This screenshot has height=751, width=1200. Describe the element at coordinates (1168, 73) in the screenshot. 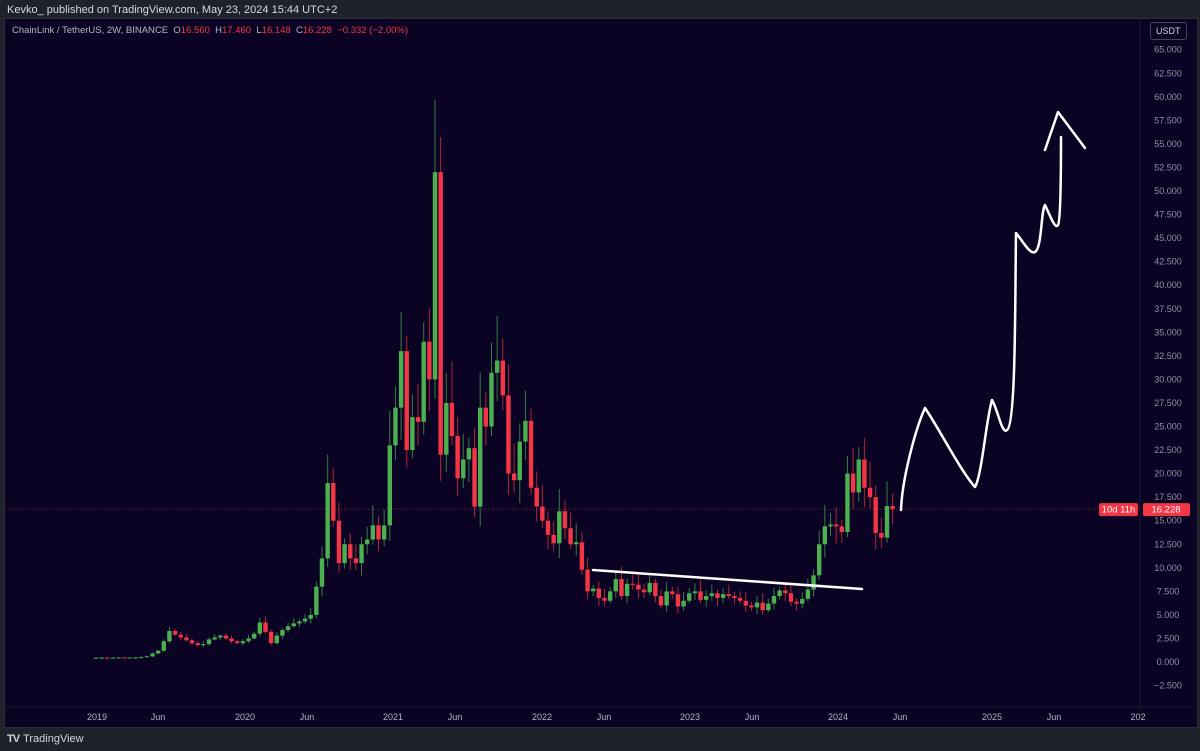

I see `price-tick-label: 62.500` at that location.